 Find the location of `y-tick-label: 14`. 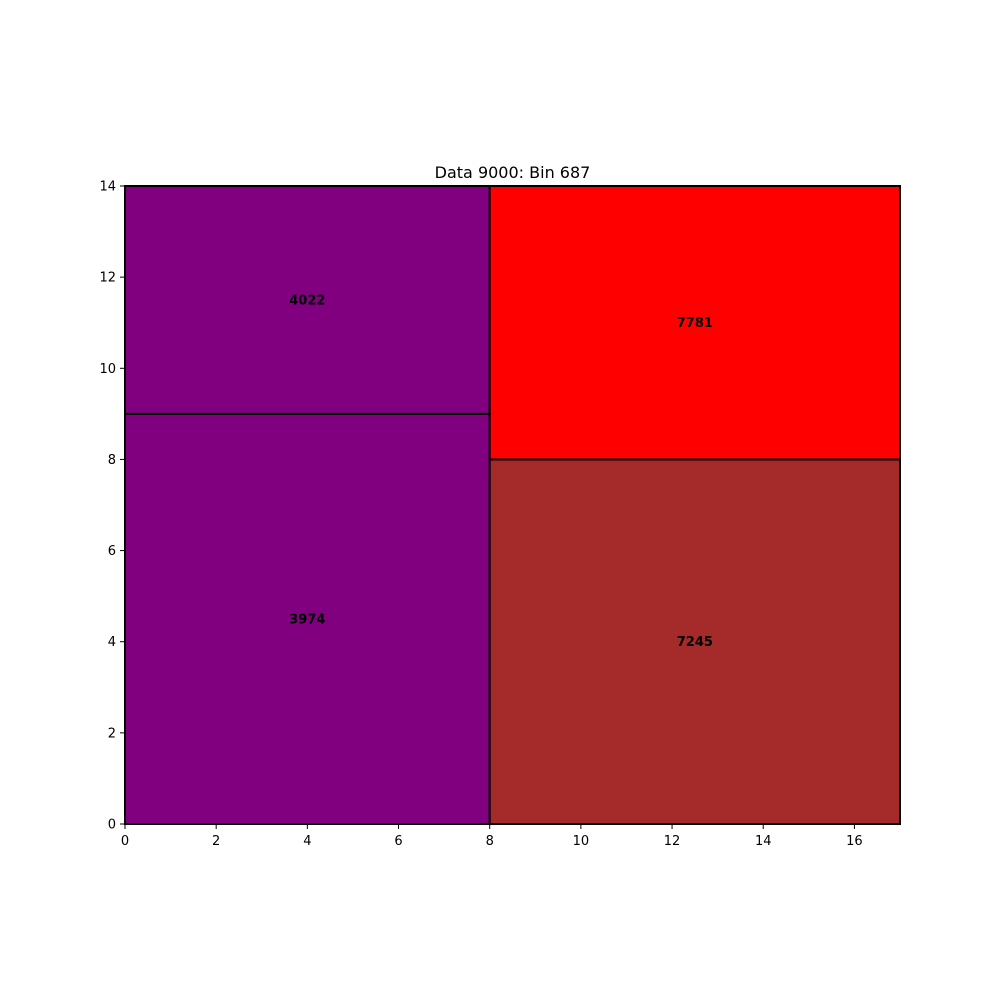

y-tick-label: 14 is located at coordinates (107, 187).